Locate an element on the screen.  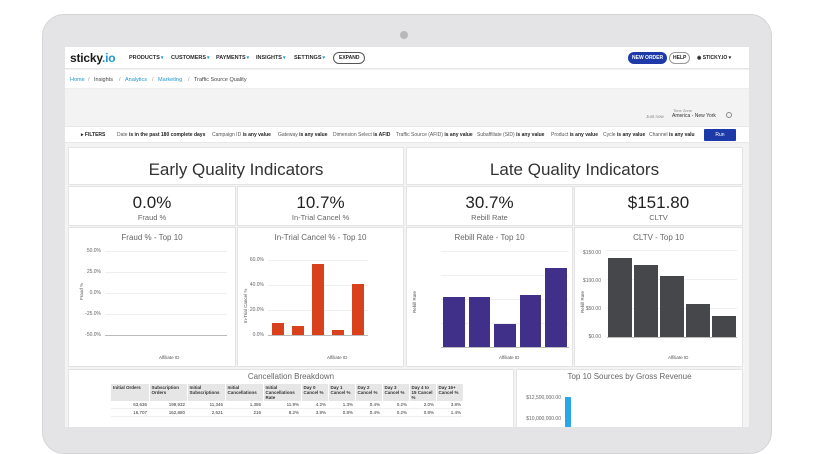
chart-title: In-Trial Cancel % - Top 10 is located at coordinates (320, 237).